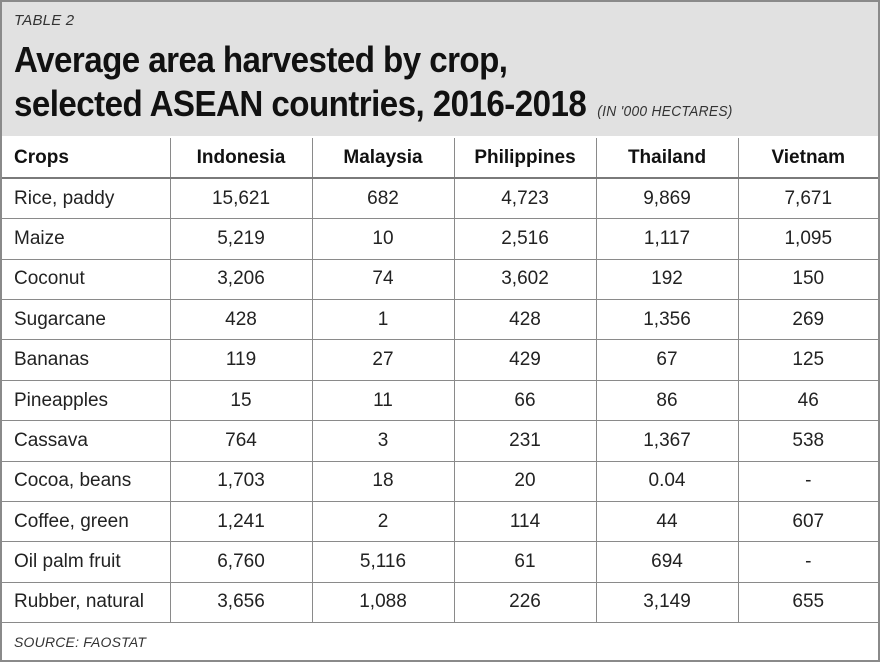 The image size is (880, 662). What do you see at coordinates (525, 401) in the screenshot?
I see `cell-philippines: 66` at bounding box center [525, 401].